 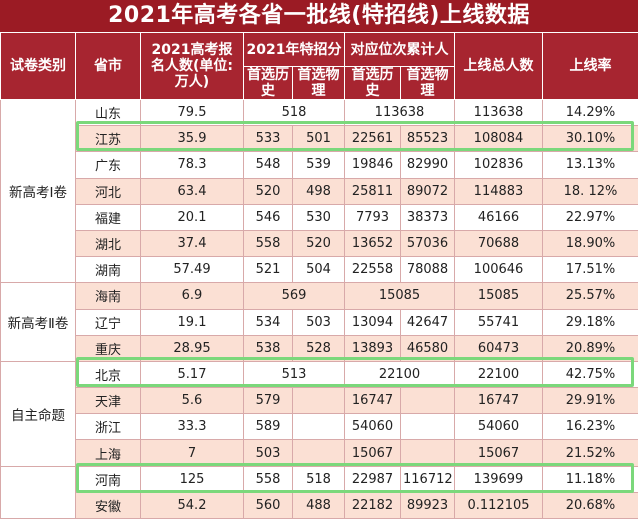 What do you see at coordinates (399, 296) in the screenshot?
I see `rank-cell: 15085` at bounding box center [399, 296].